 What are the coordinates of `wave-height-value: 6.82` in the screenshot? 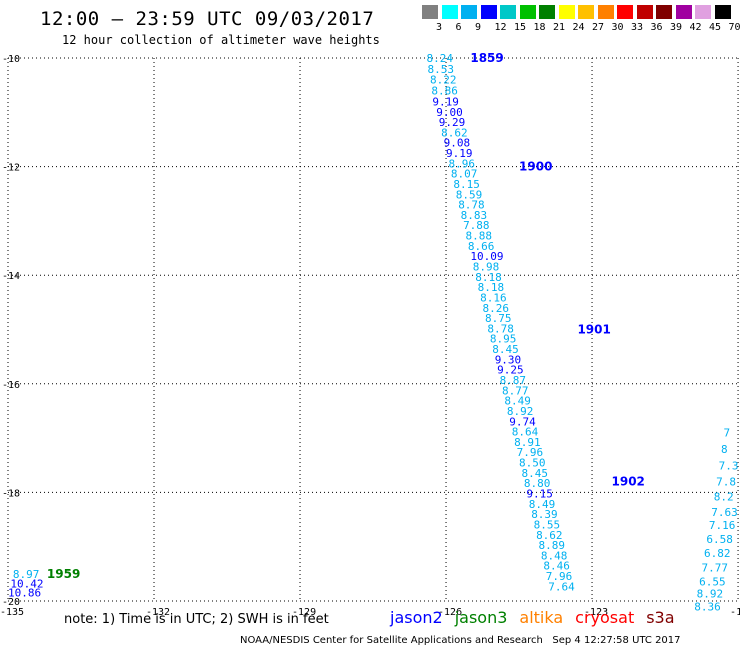 It's located at (717, 553).